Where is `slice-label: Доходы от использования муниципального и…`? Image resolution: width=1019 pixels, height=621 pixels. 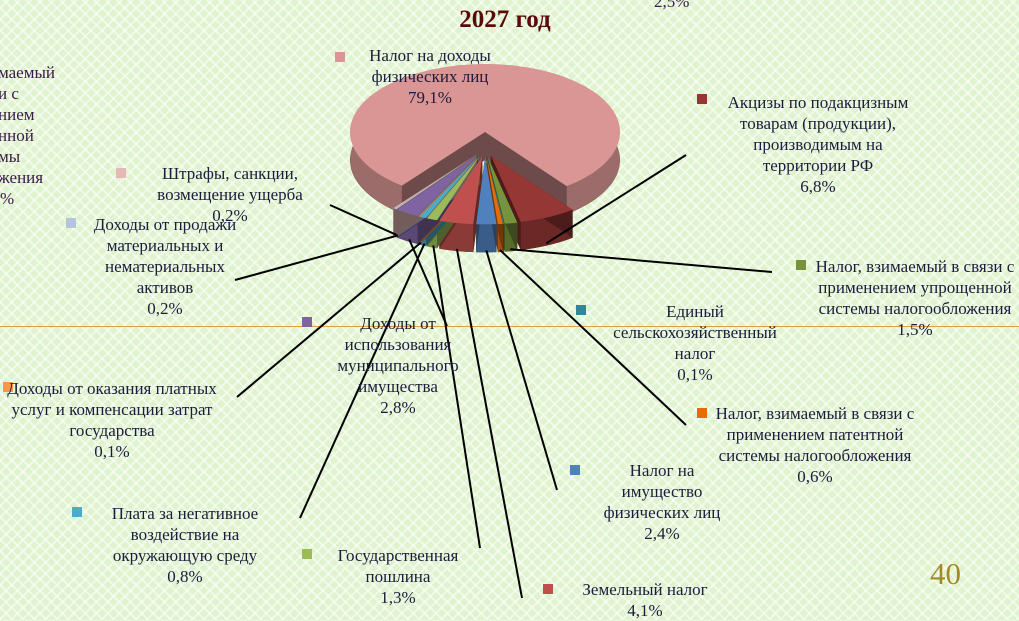 slice-label: Доходы от использования муниципального и… is located at coordinates (398, 365).